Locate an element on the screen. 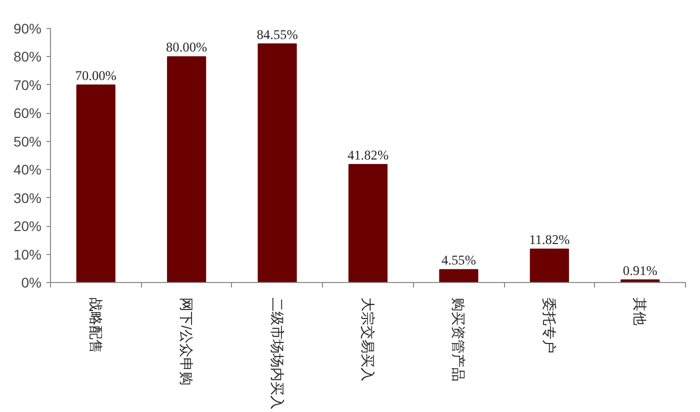 The width and height of the screenshot is (700, 412). y-tick-label: 80% is located at coordinates (27, 56).